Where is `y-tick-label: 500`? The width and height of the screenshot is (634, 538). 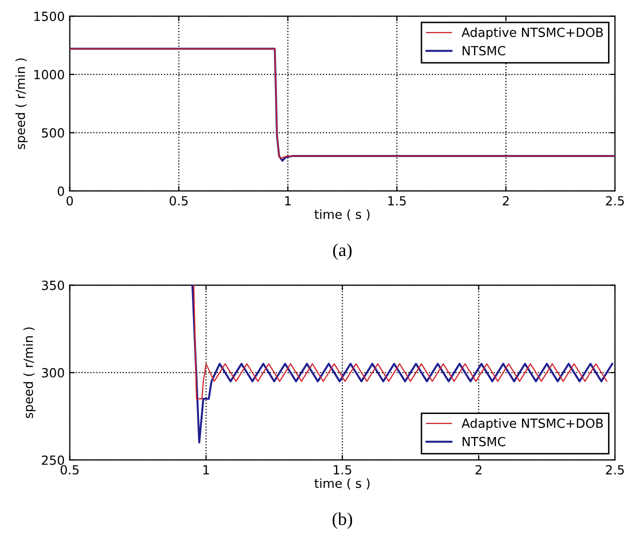 y-tick-label: 500 is located at coordinates (53, 133).